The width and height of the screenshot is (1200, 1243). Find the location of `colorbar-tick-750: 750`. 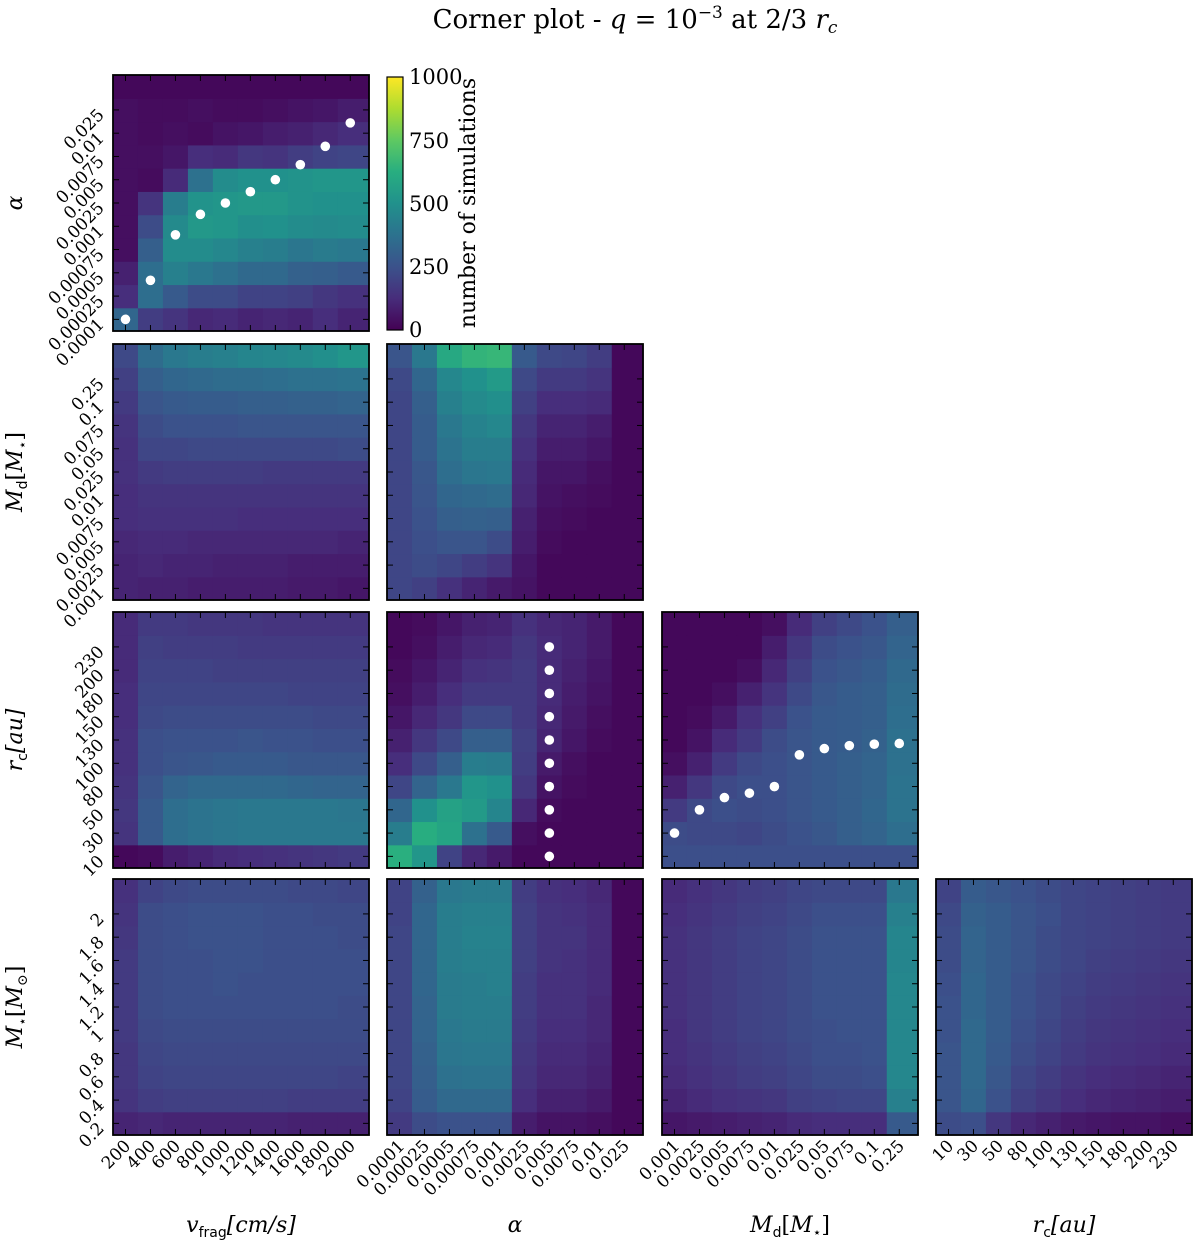

colorbar-tick-750: 750 is located at coordinates (429, 141).